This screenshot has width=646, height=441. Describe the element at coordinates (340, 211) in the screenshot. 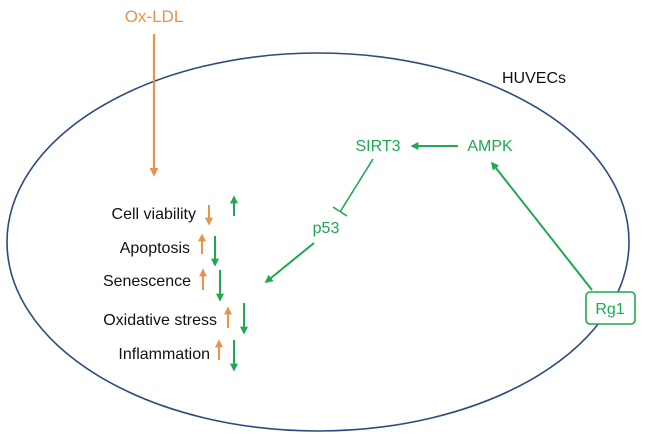

I see `inhibition-bar` at that location.